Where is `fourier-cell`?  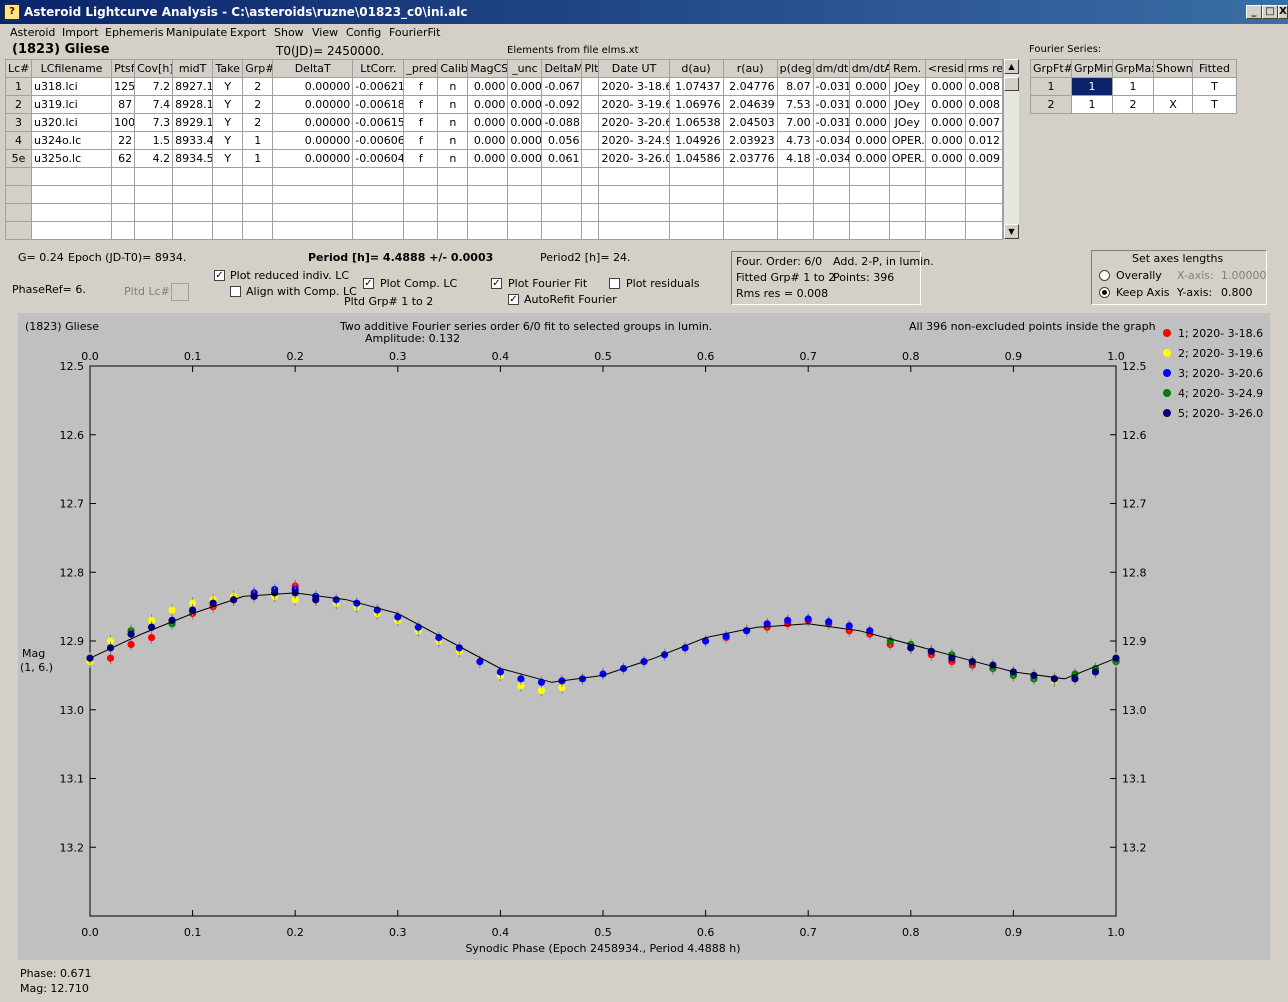 fourier-cell is located at coordinates (1173, 86).